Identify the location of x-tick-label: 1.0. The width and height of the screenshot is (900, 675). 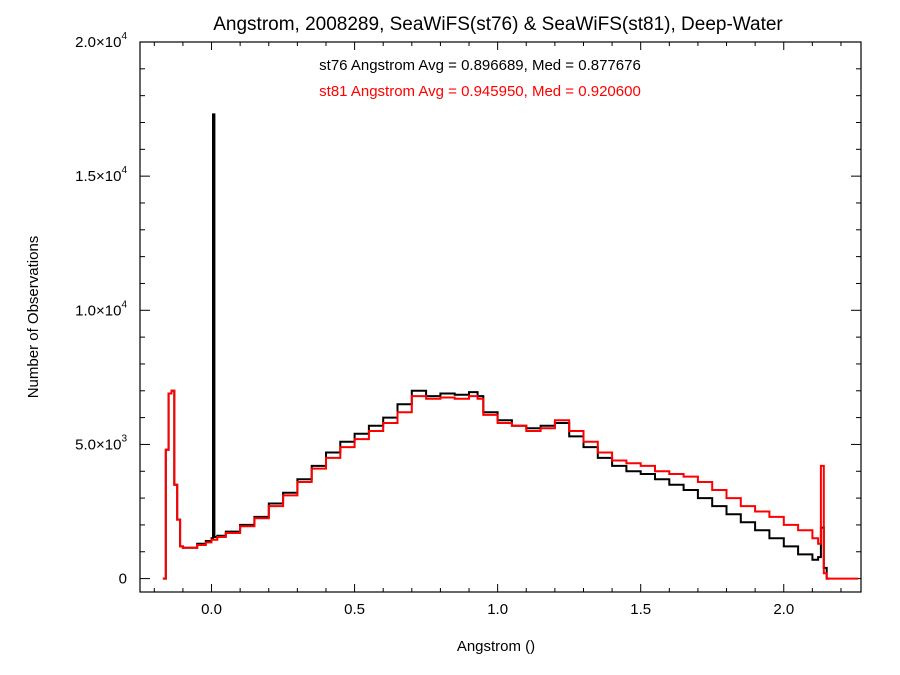
(497, 609).